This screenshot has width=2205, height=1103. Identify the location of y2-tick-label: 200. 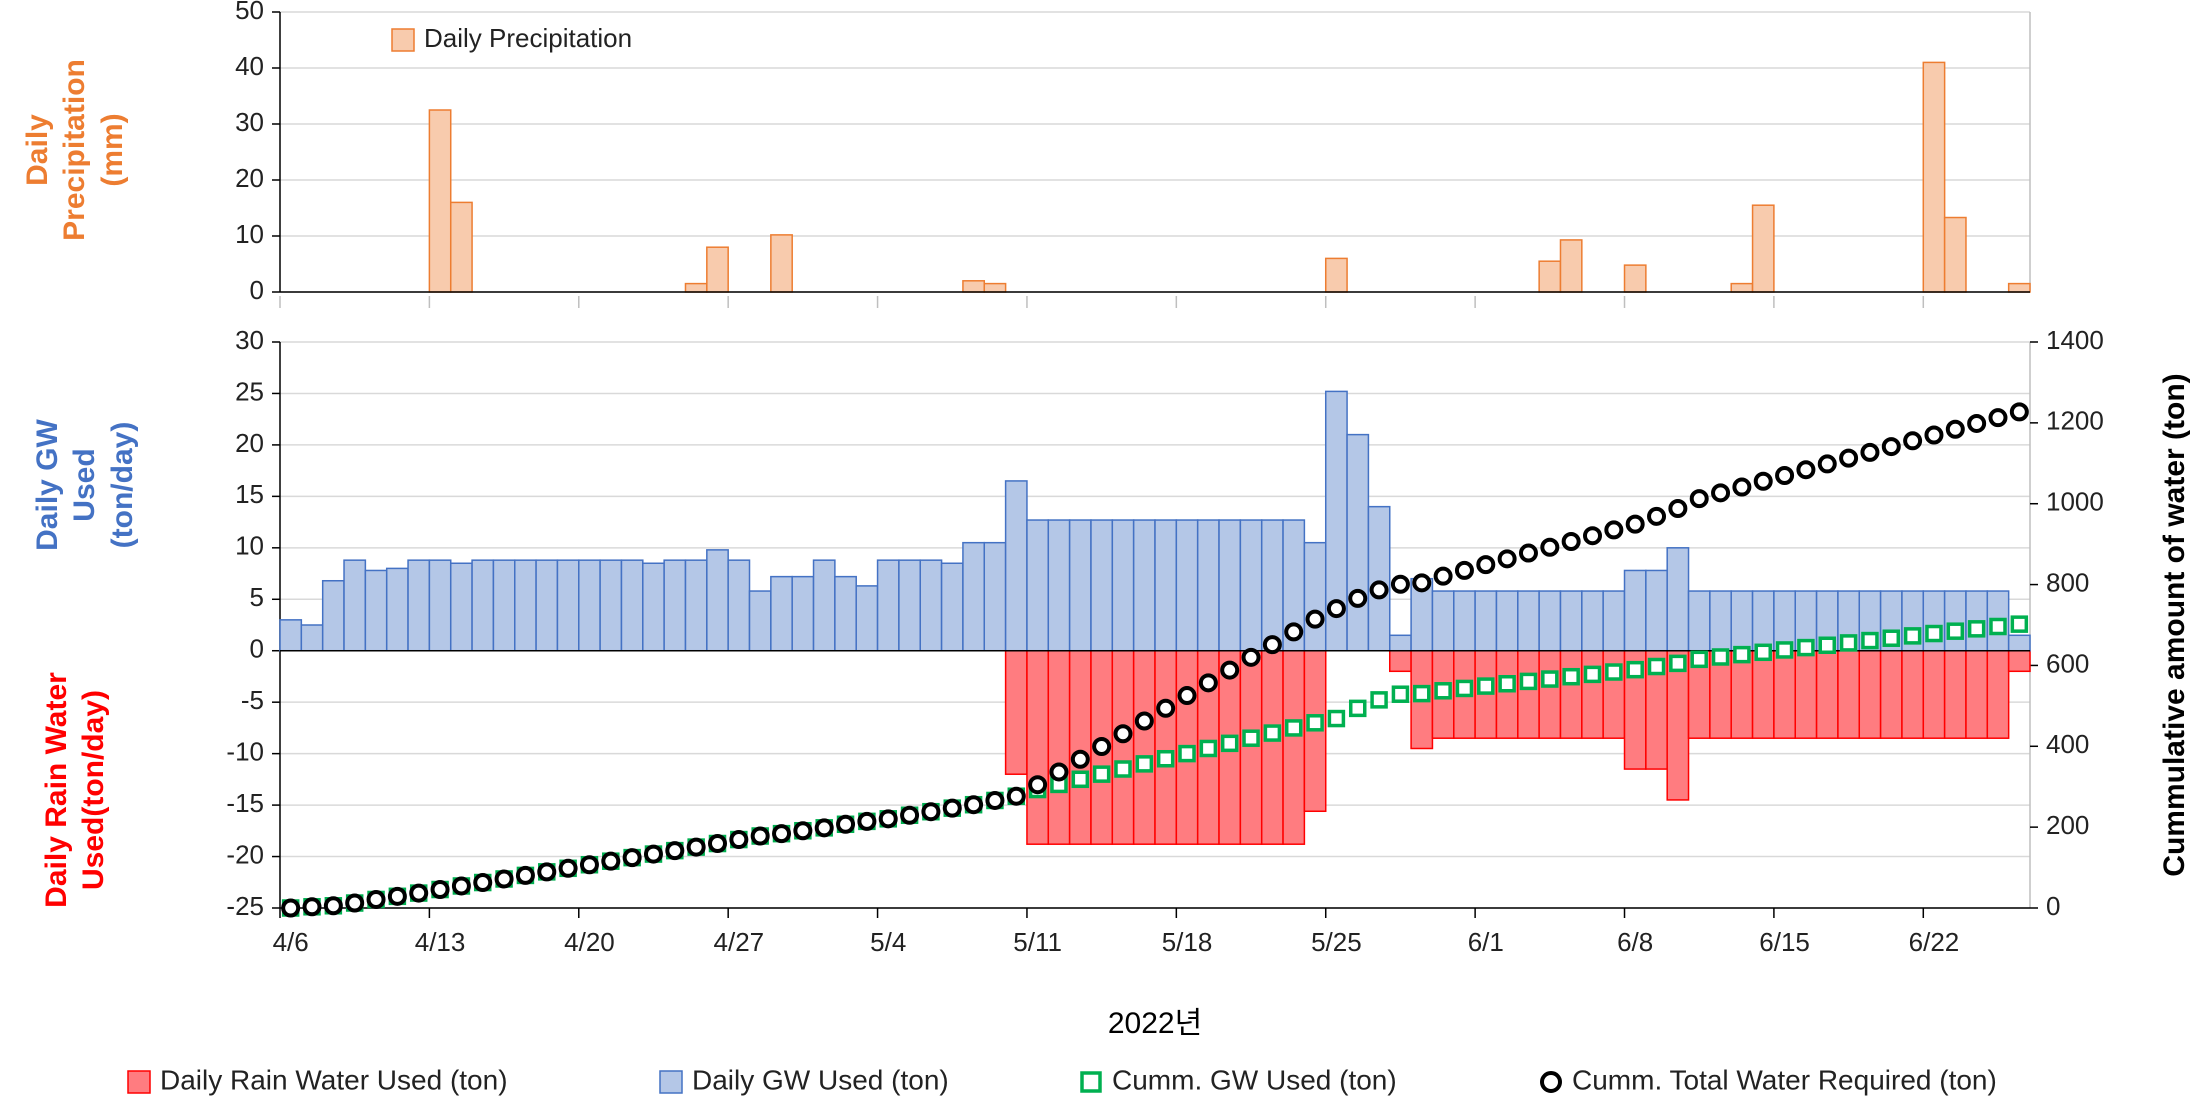
(2067, 825).